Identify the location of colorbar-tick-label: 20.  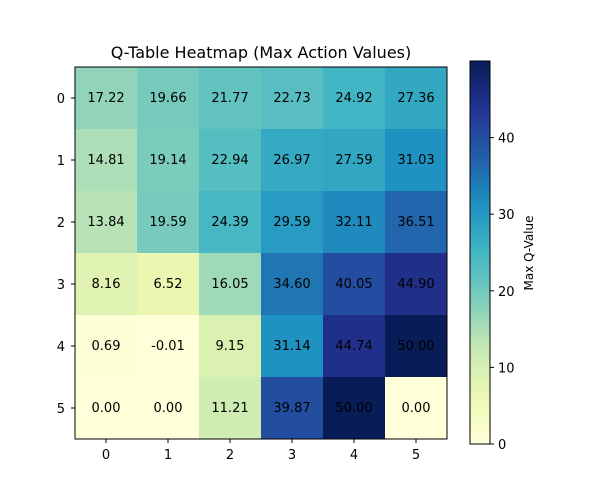
(506, 292).